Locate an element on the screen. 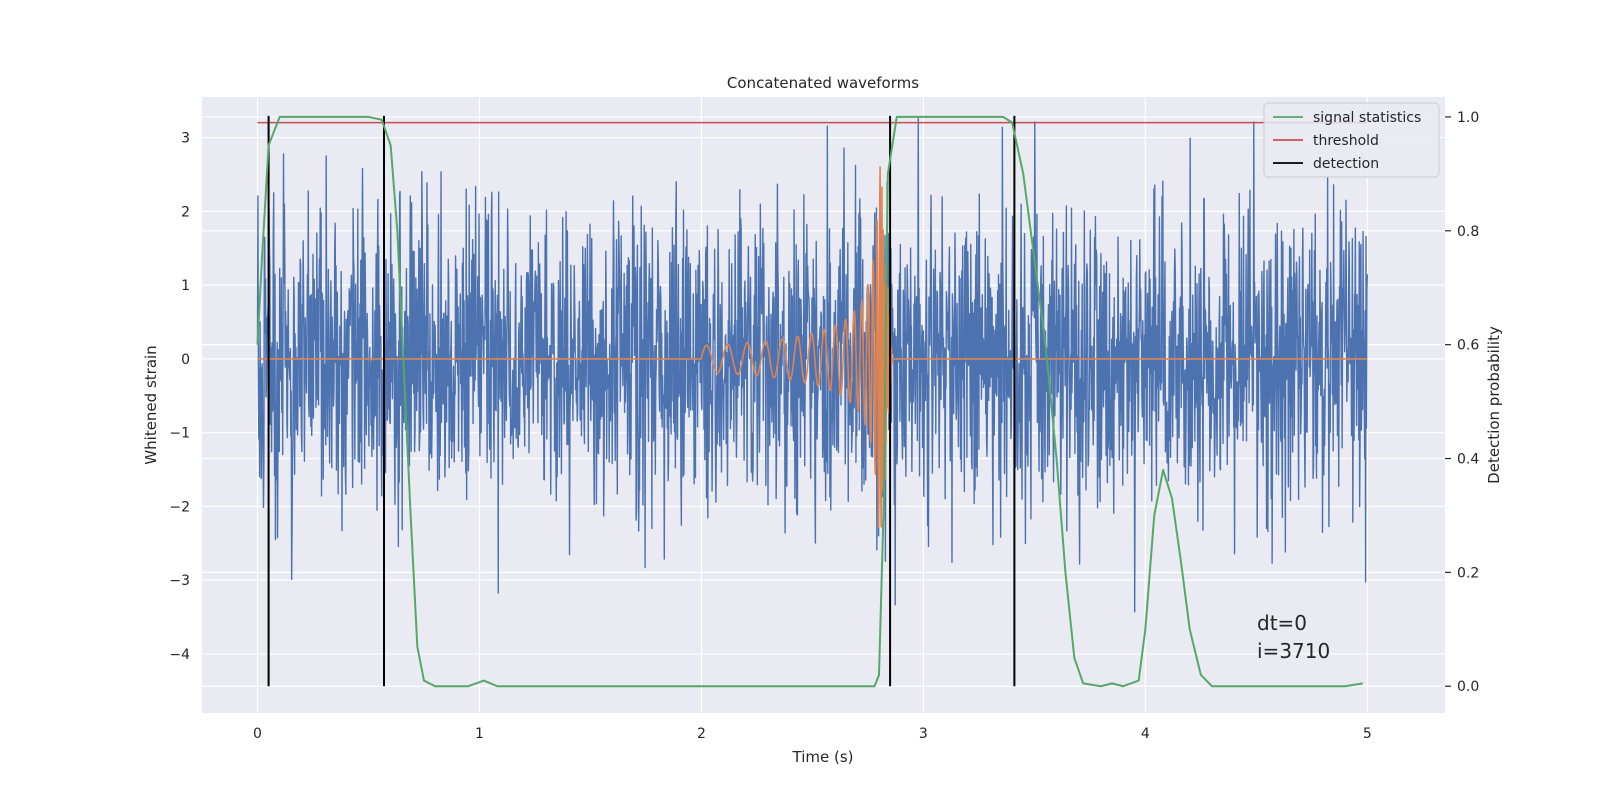 The width and height of the screenshot is (1600, 800). chart-title: Concatenated waveforms is located at coordinates (823, 83).